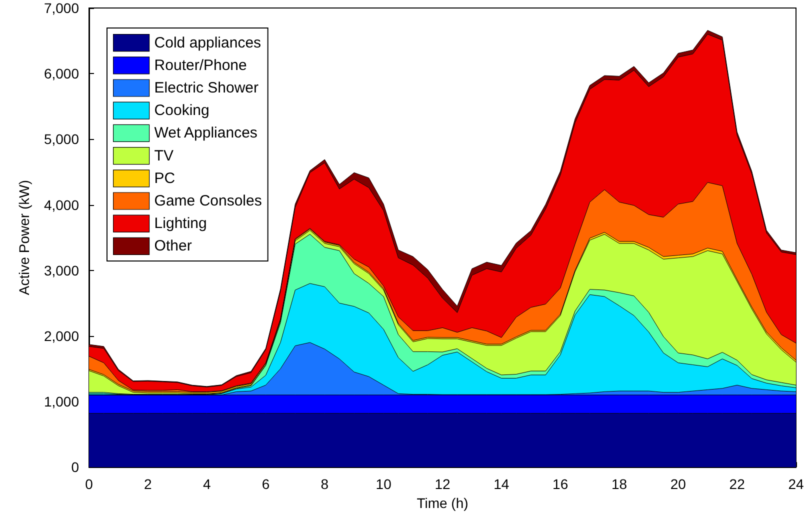 The height and width of the screenshot is (515, 811). I want to click on x-tick-label: 10, so click(384, 484).